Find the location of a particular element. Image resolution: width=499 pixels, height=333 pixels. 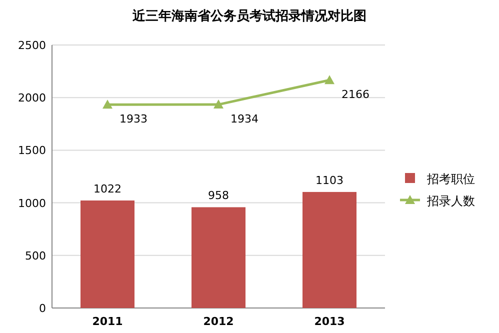

chart-title: 近三年海南省公务员考试招录情况对比图 is located at coordinates (249, 16).